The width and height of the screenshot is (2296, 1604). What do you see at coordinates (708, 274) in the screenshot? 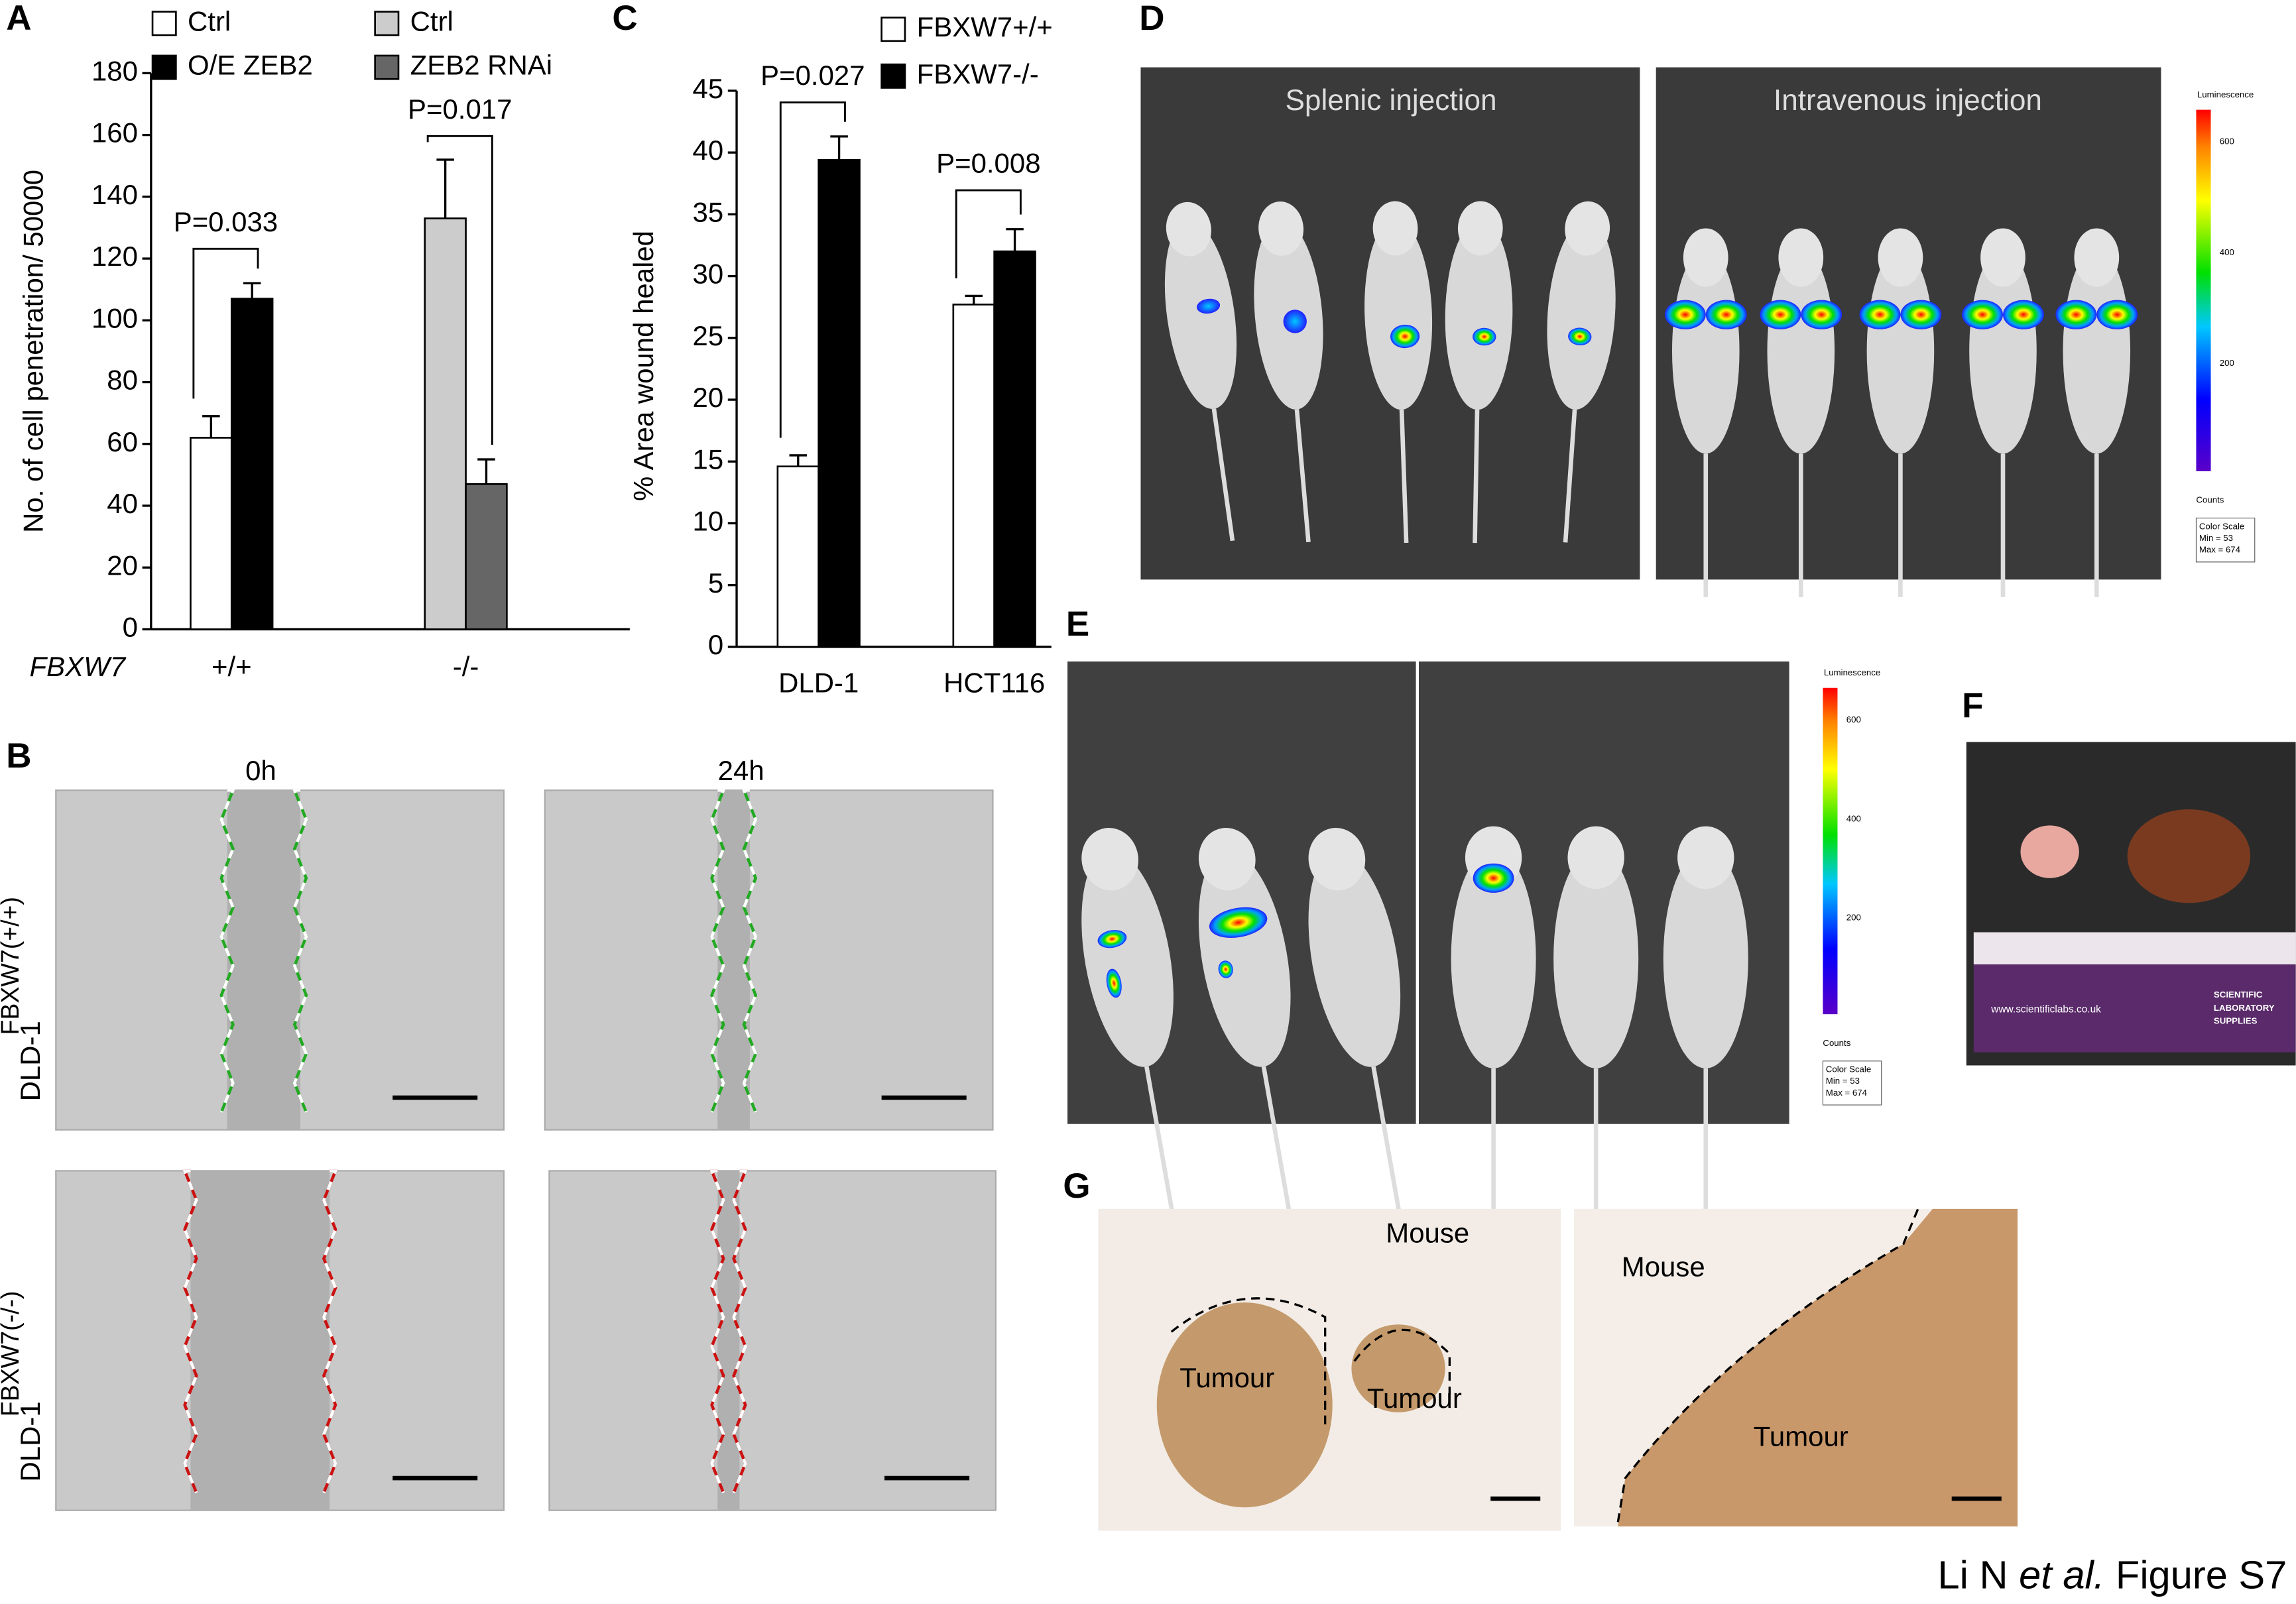
I see `y-tick-label: 30` at bounding box center [708, 274].